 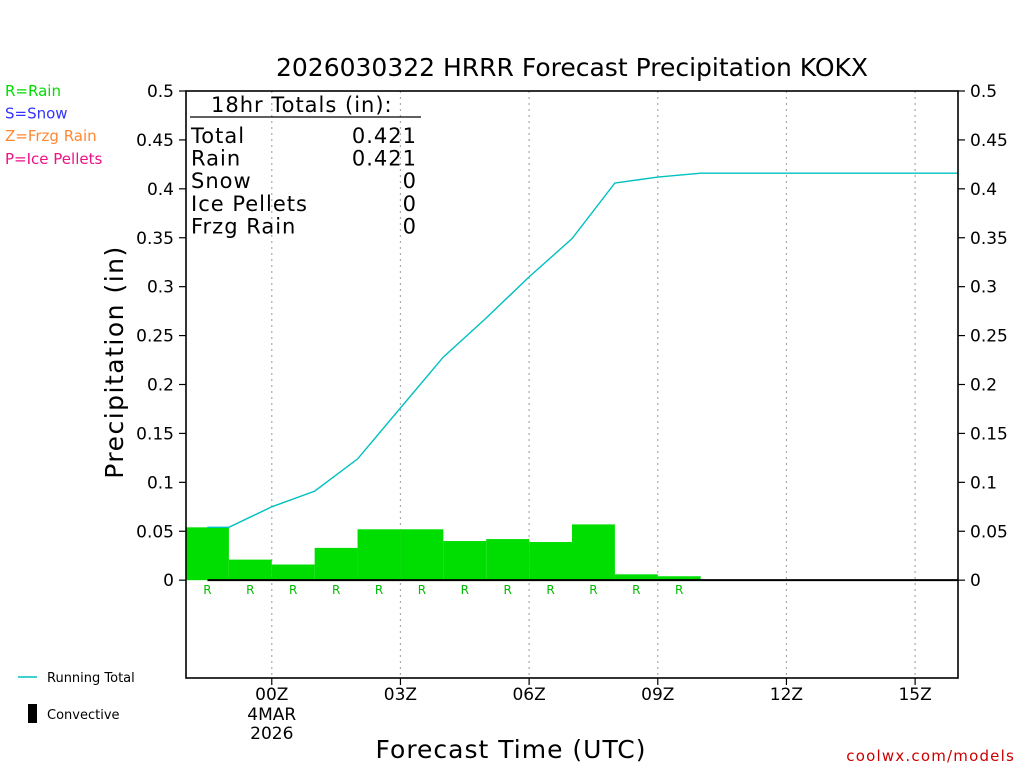 I want to click on x-tick-year: 2026, so click(x=271, y=734).